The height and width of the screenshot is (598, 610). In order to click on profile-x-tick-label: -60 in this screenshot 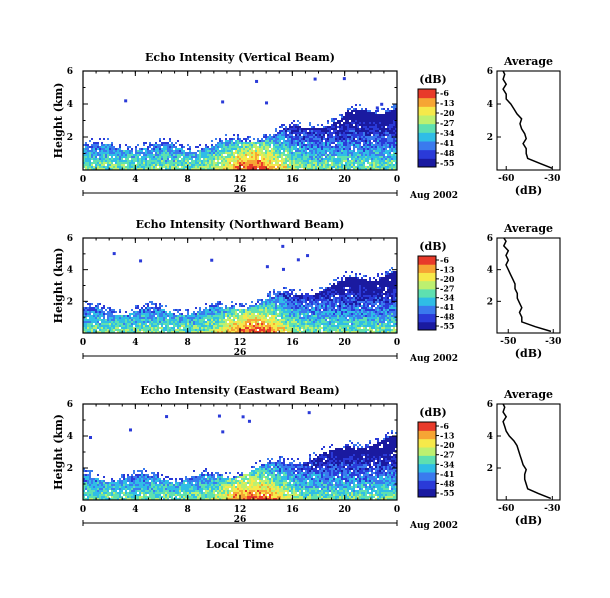, I will do `click(506, 509)`.